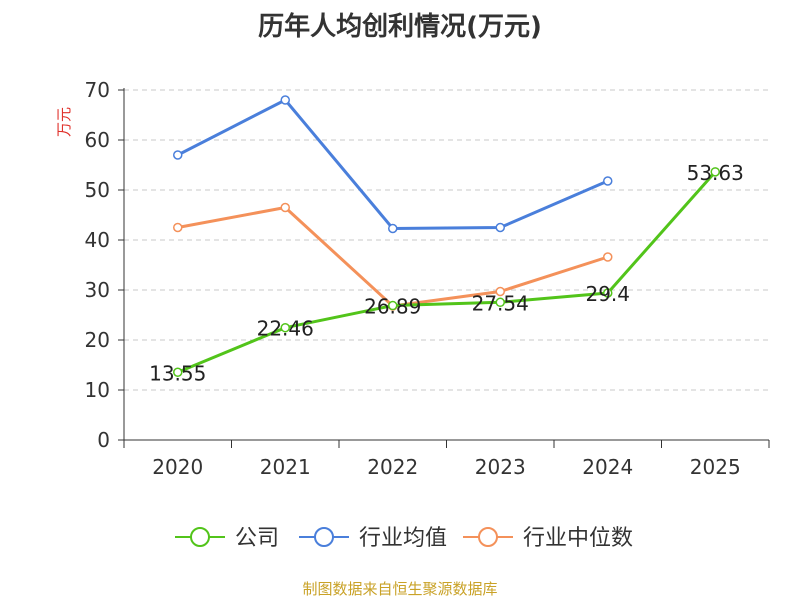 The height and width of the screenshot is (600, 800). Describe the element at coordinates (400, 27) in the screenshot. I see `chart-title: 历年人均创利情况(万元)` at that location.